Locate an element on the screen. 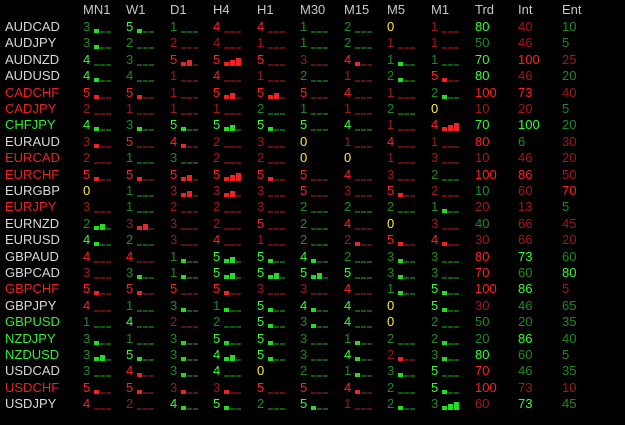  symbol-label: EURCAD is located at coordinates (32, 158).